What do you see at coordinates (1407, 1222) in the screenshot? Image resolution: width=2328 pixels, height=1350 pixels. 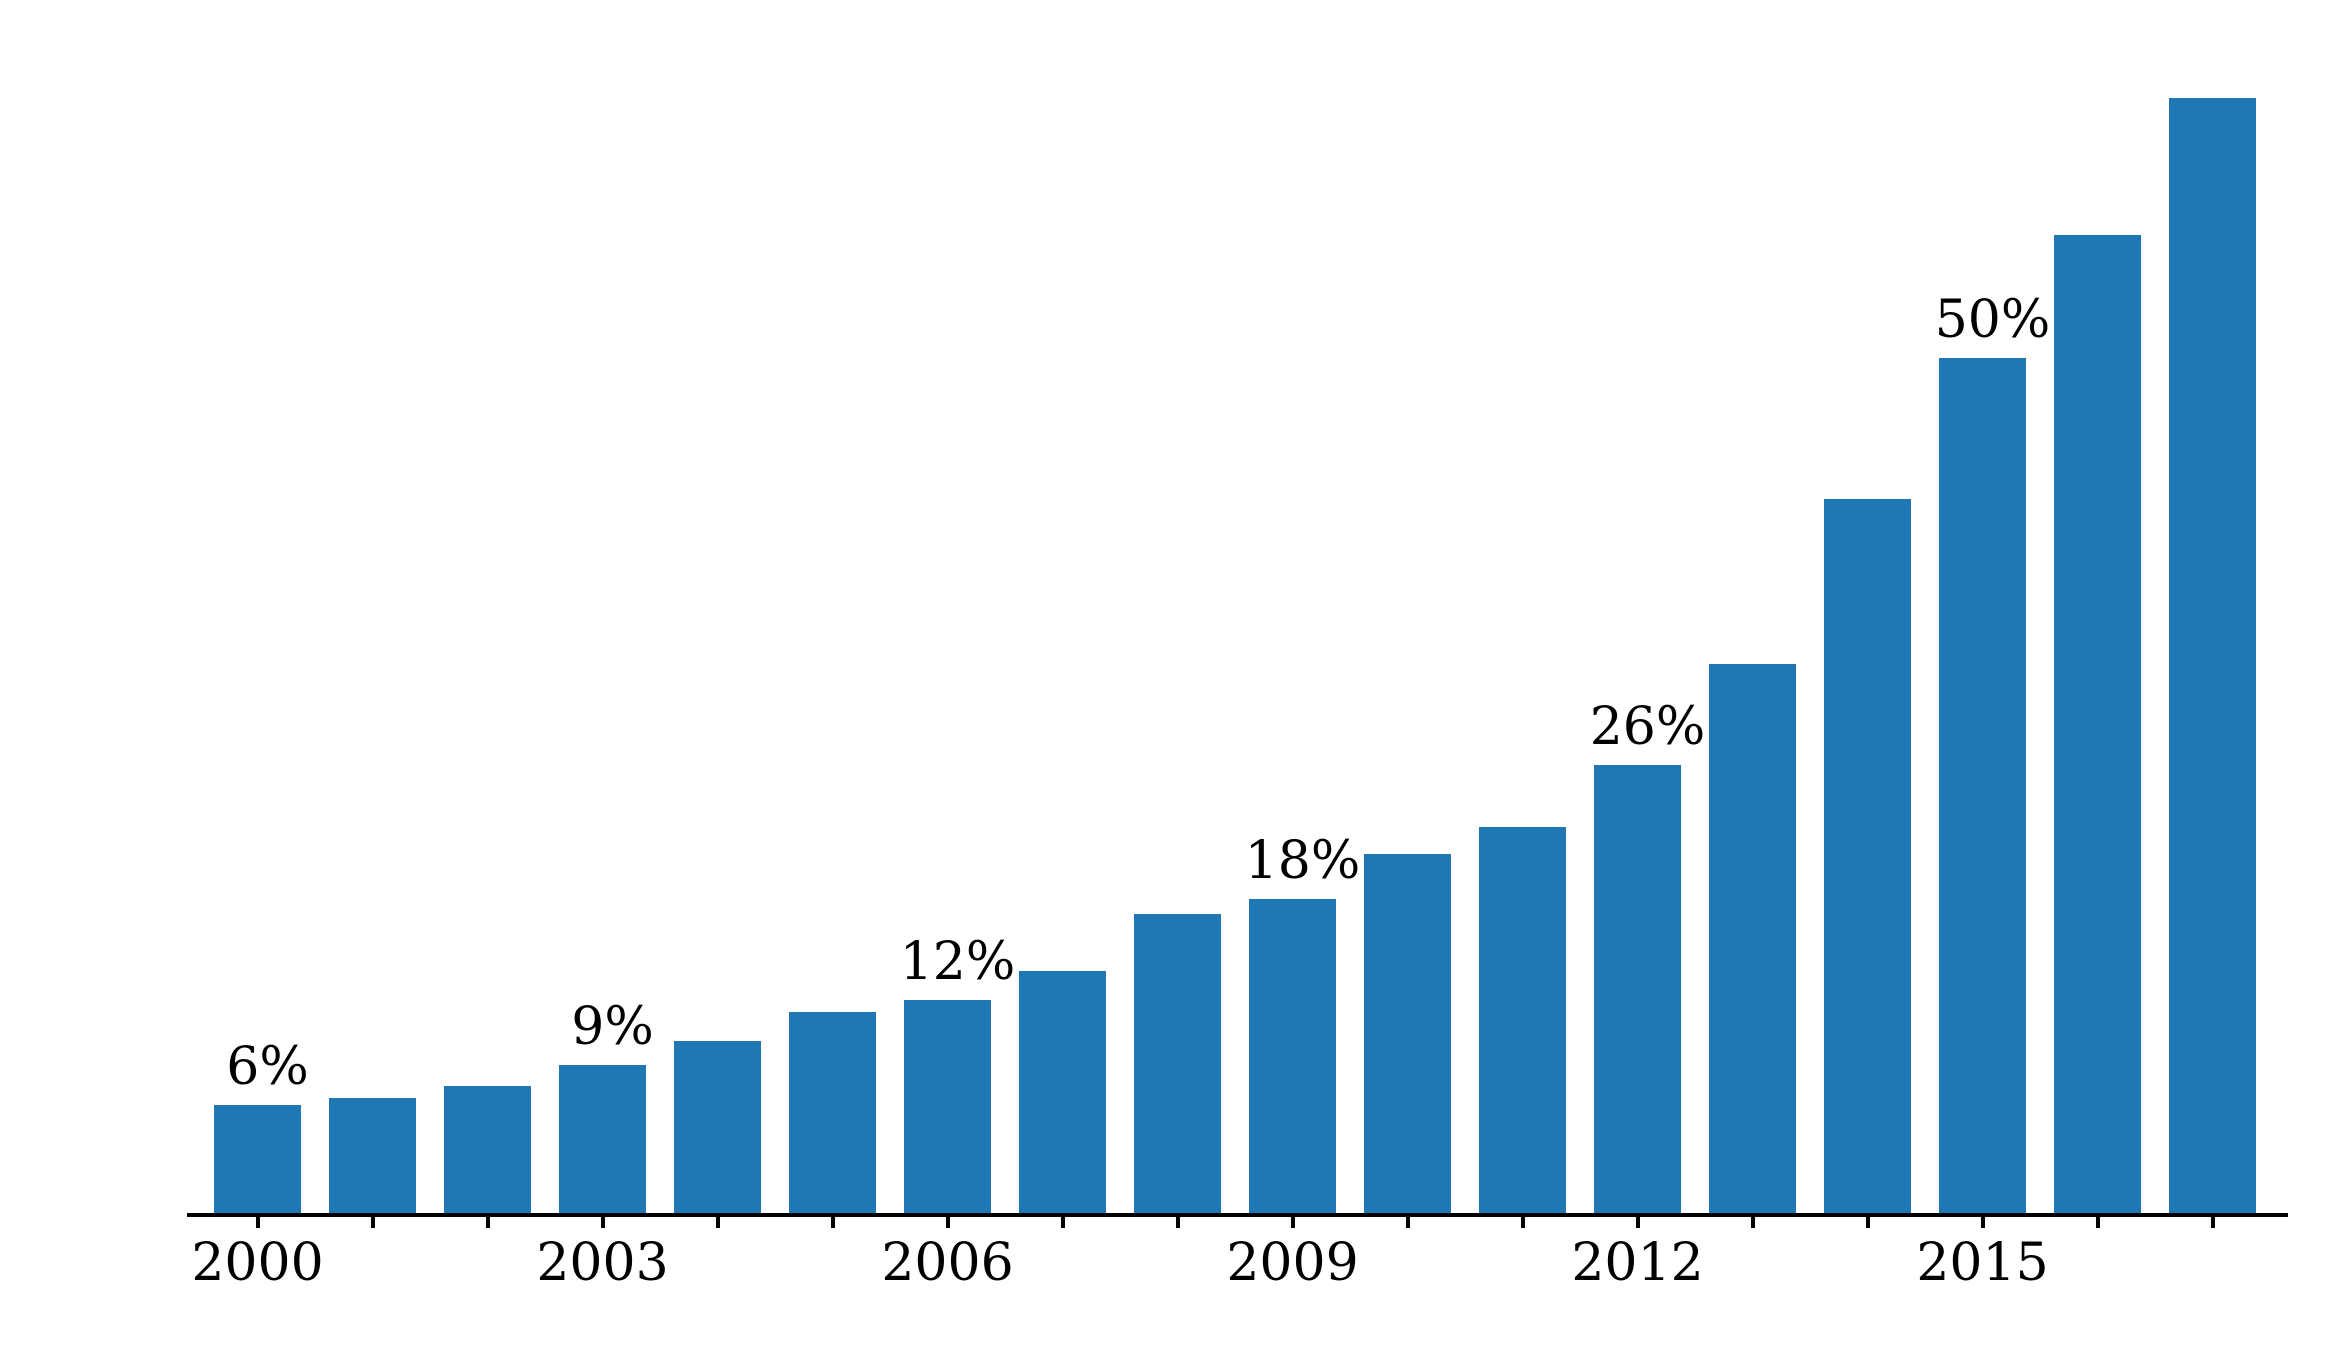 I see `x-axis-tick-2010` at bounding box center [1407, 1222].